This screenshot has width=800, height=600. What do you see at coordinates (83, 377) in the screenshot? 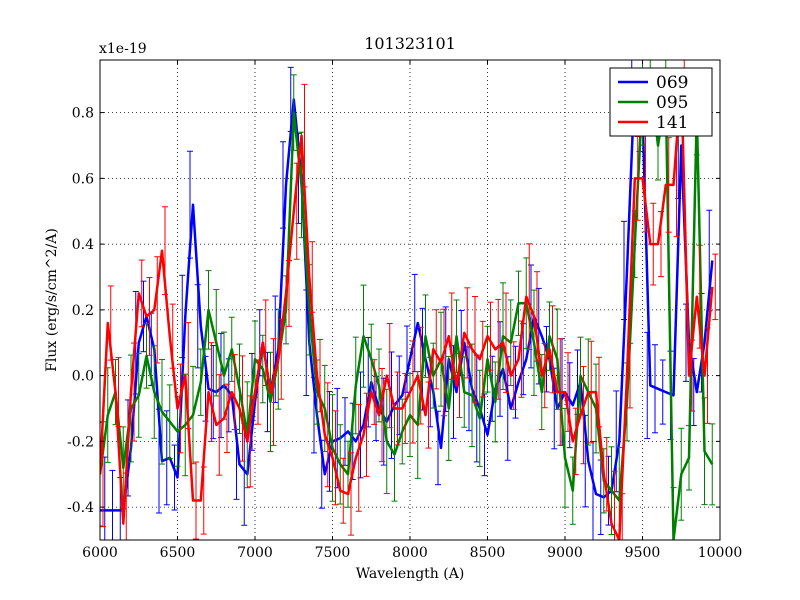
I see `y-tick-label: 0.0` at bounding box center [83, 377].